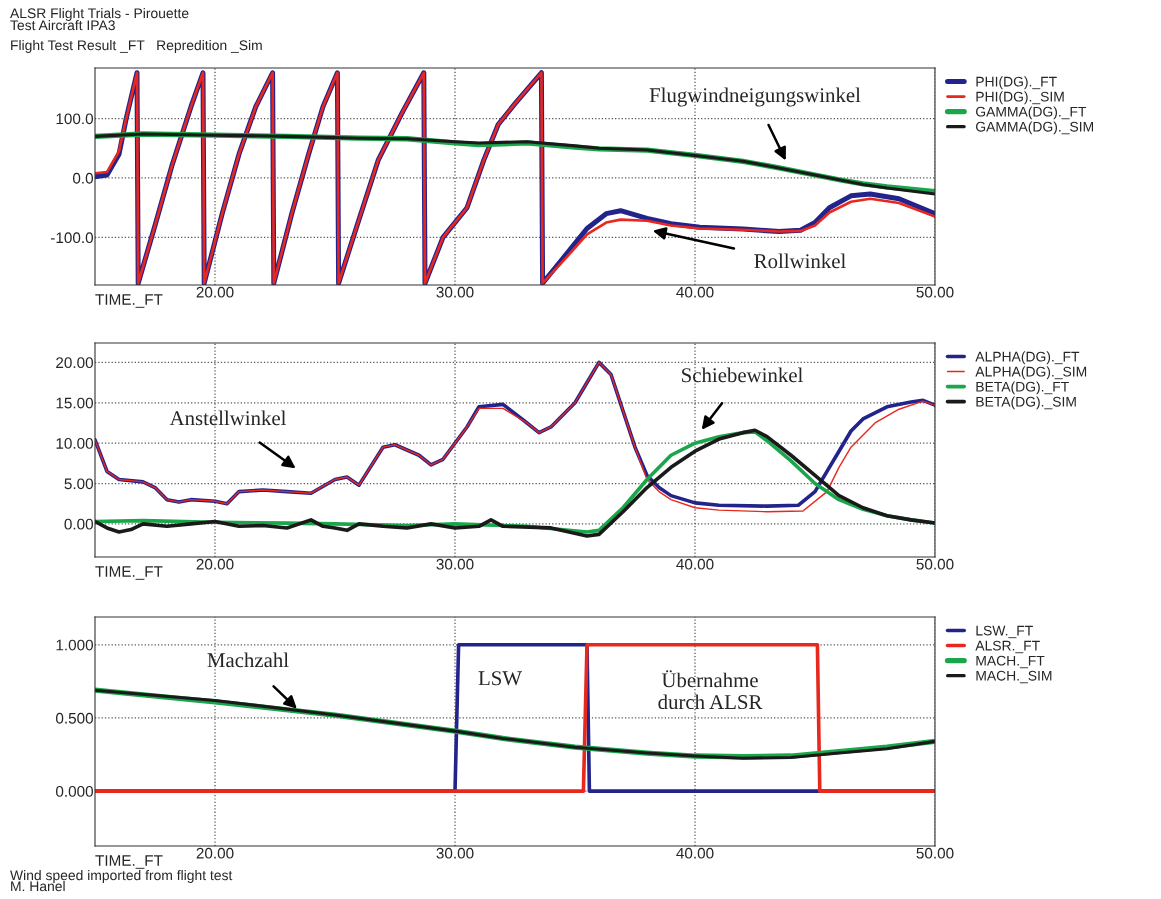 This screenshot has width=1161, height=899. I want to click on annotation: Anstellwinkel, so click(228, 418).